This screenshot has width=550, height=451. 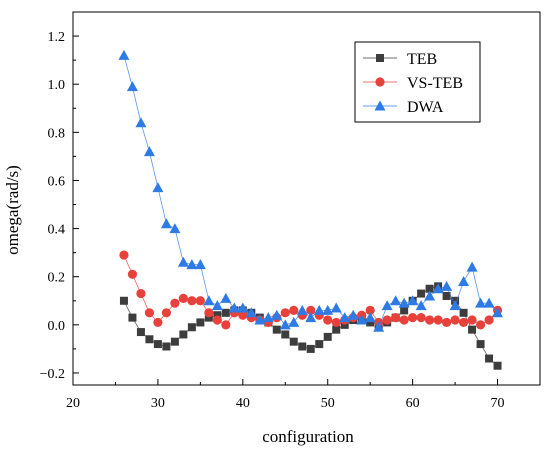 What do you see at coordinates (425, 107) in the screenshot?
I see `legend-label-dwa: DWA` at bounding box center [425, 107].